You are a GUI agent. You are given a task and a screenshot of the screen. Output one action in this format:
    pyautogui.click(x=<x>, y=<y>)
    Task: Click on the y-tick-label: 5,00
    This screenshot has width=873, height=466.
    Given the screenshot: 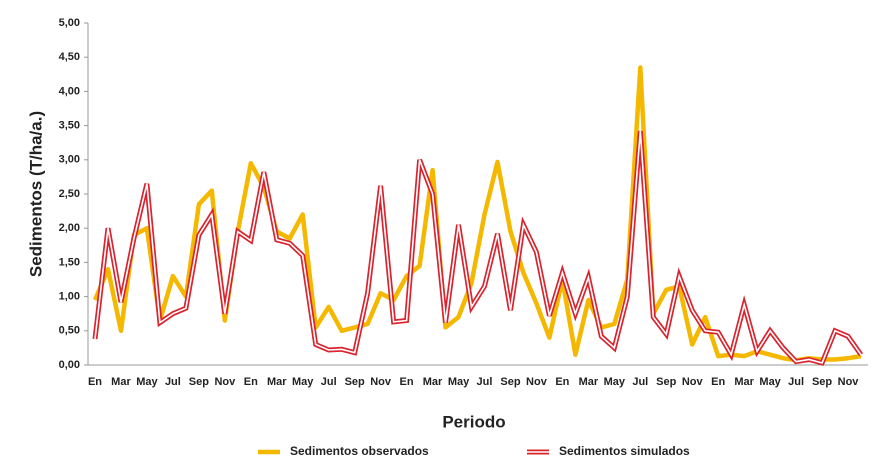 What is the action you would take?
    pyautogui.click(x=69, y=23)
    